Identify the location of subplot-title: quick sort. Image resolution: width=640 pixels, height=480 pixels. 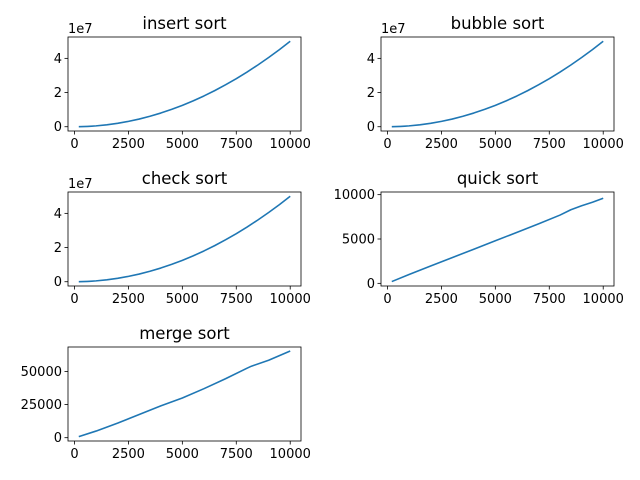
(498, 178).